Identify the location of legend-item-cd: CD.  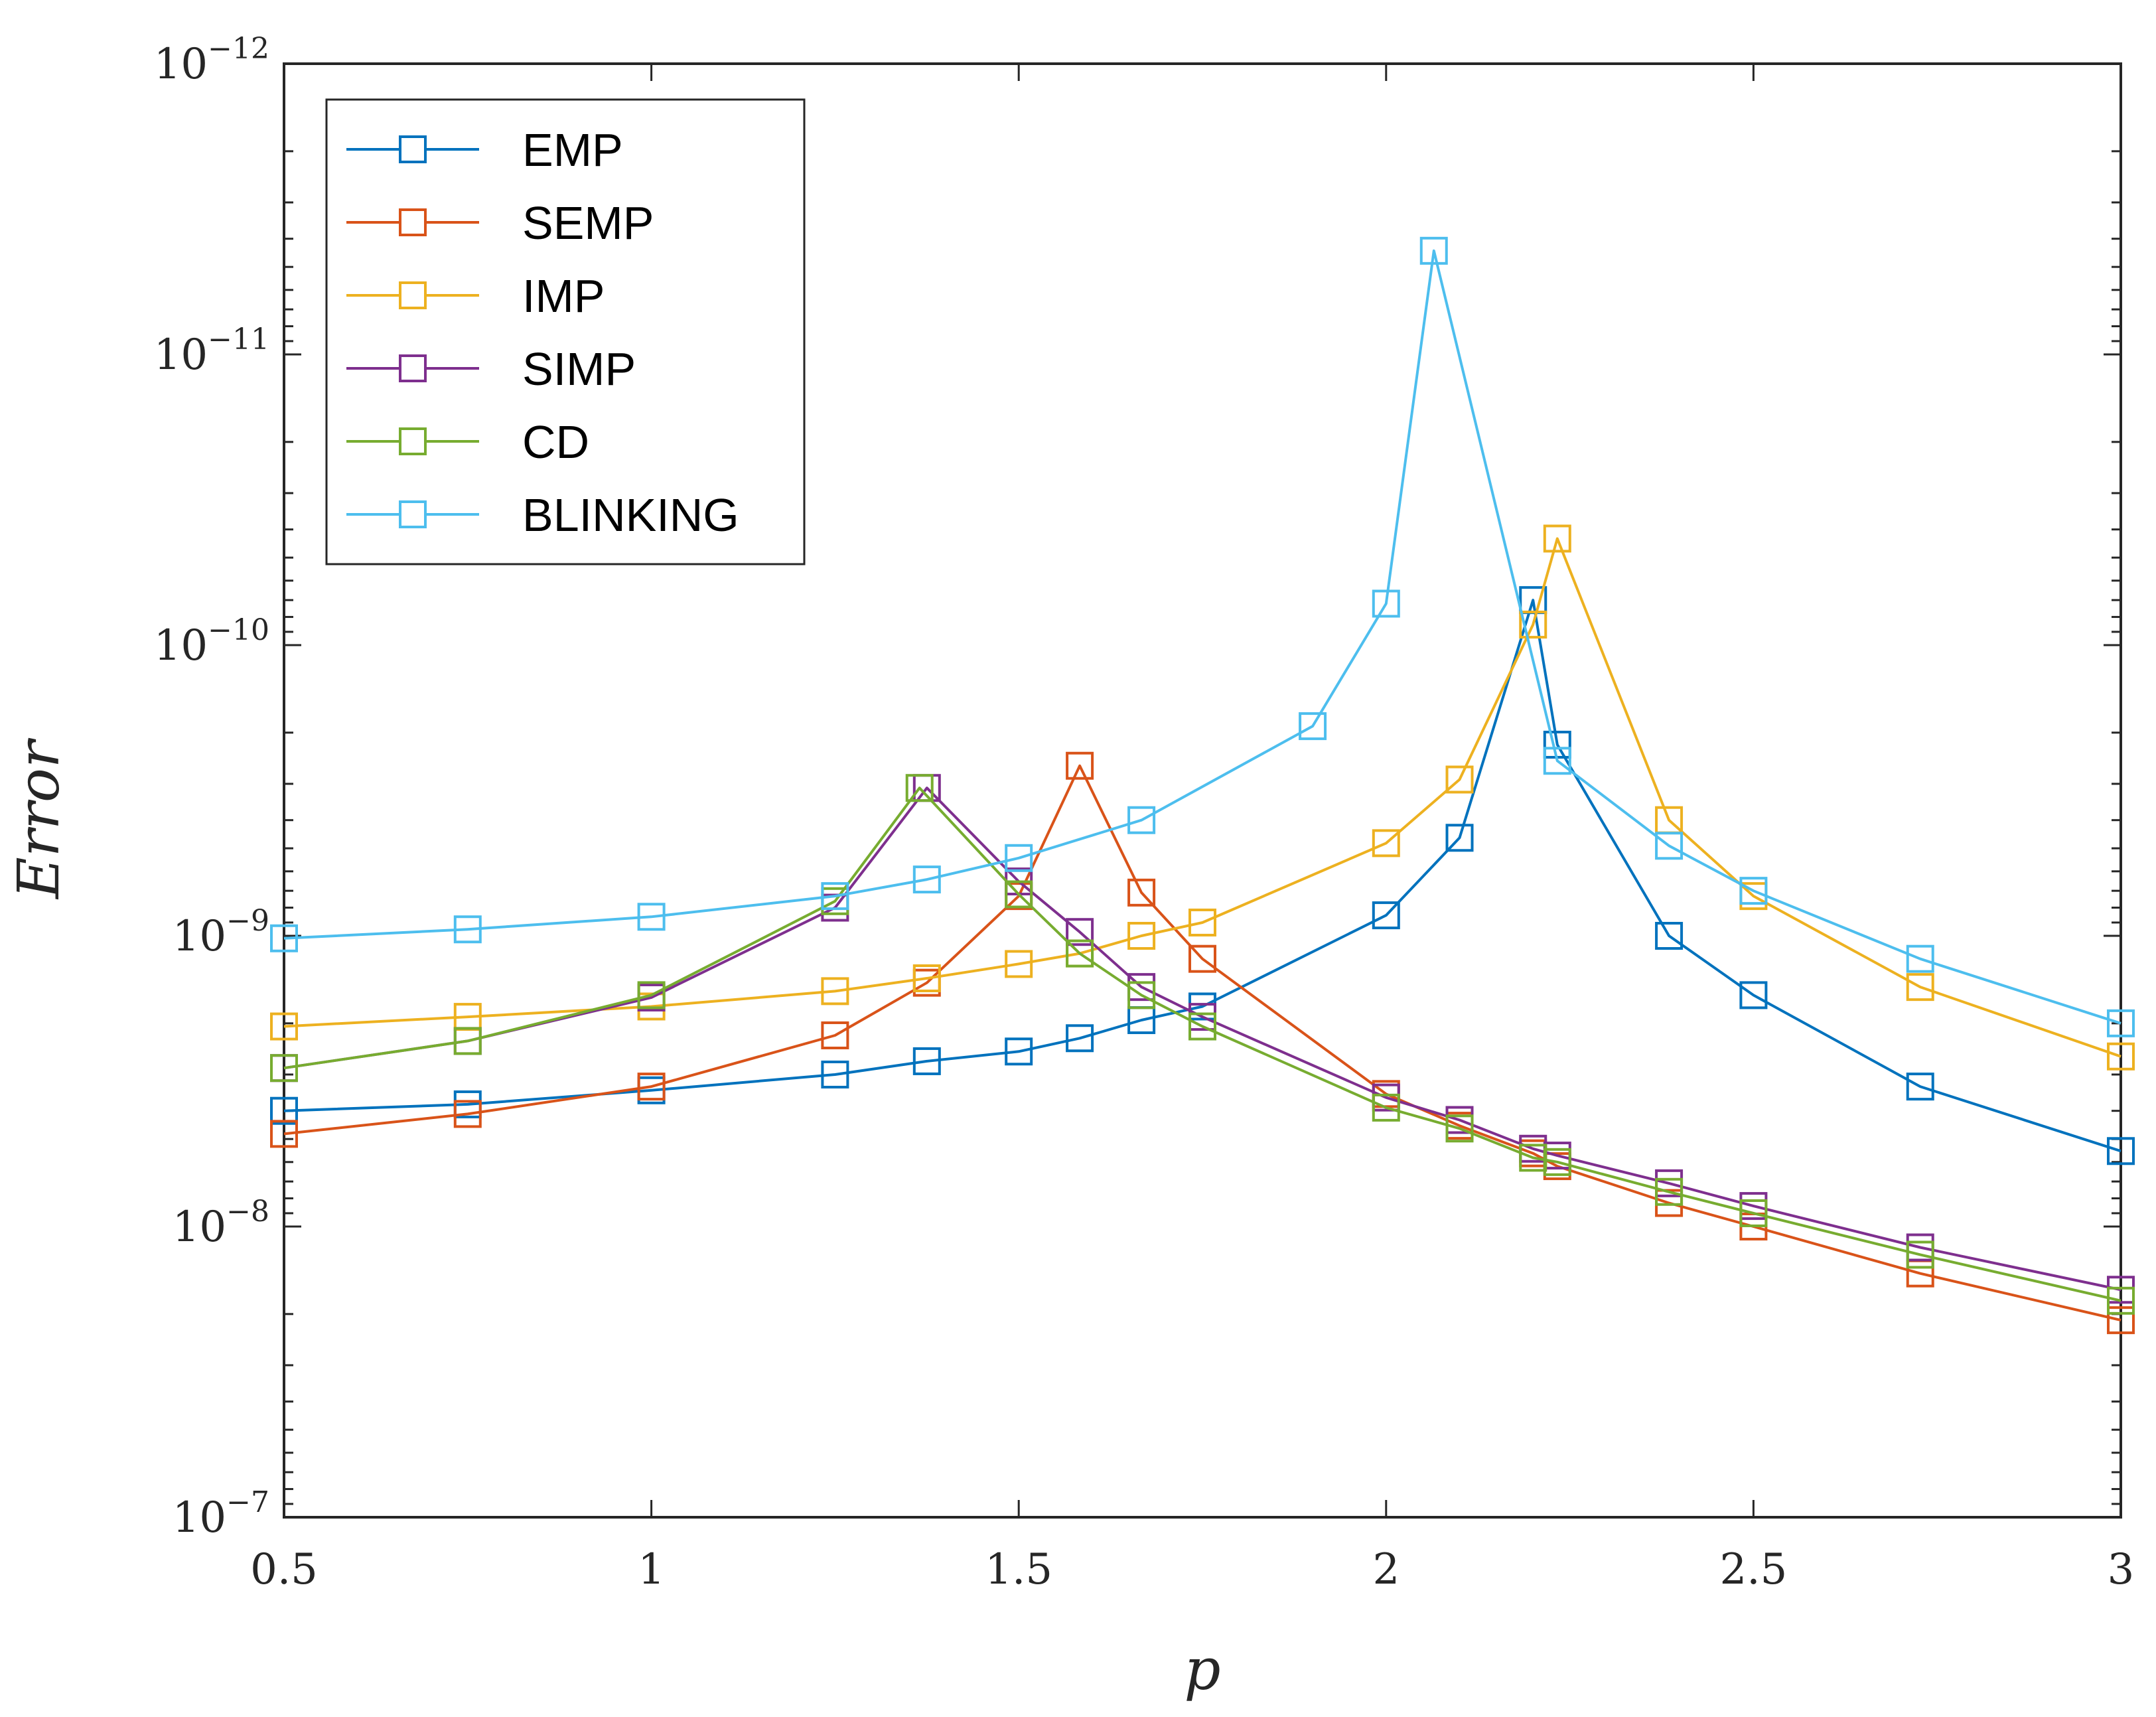
(467, 442).